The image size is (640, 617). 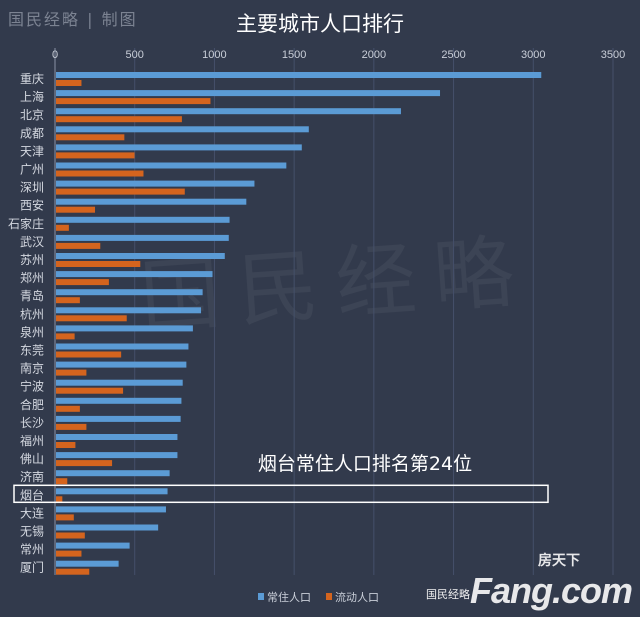 I want to click on category-label: 郑州, so click(x=32, y=277).